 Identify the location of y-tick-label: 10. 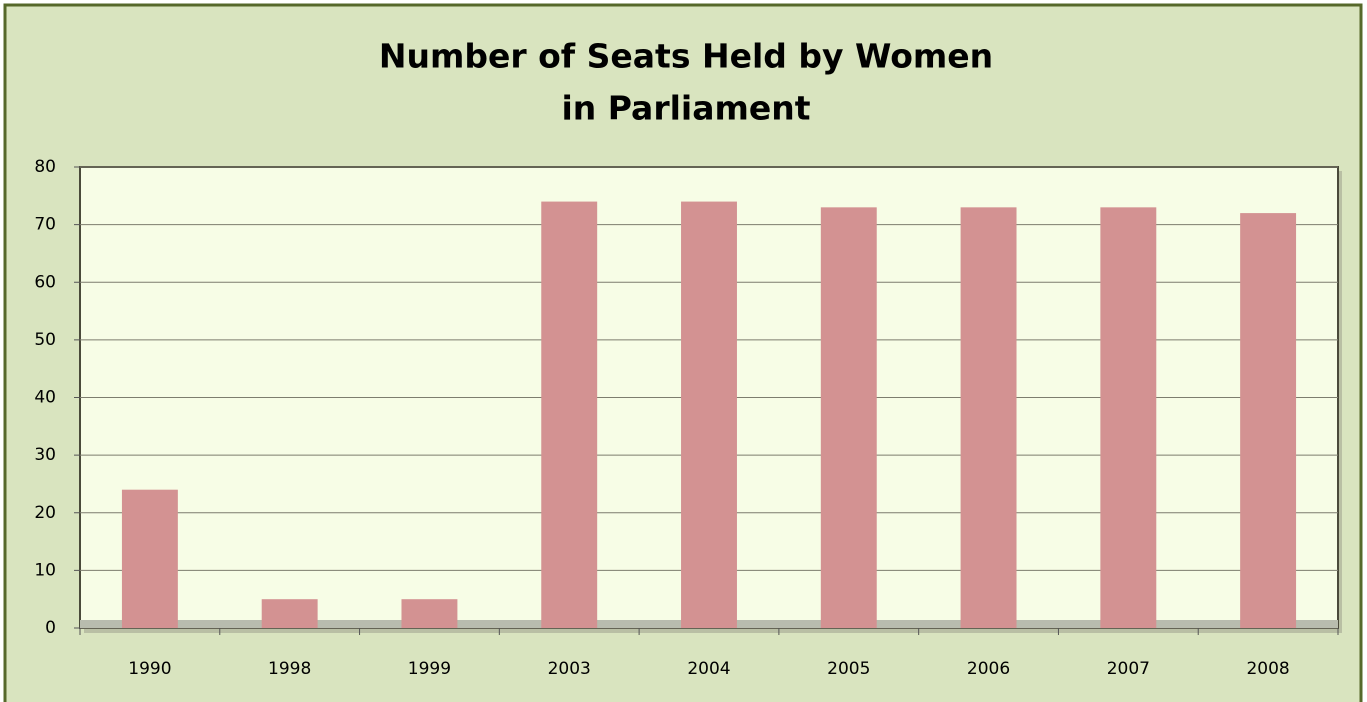
(45, 570).